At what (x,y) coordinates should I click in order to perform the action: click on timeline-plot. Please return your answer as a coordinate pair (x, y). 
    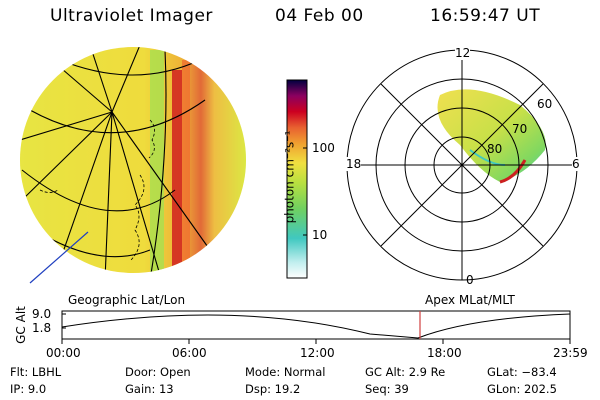
    Looking at the image, I should click on (316, 327).